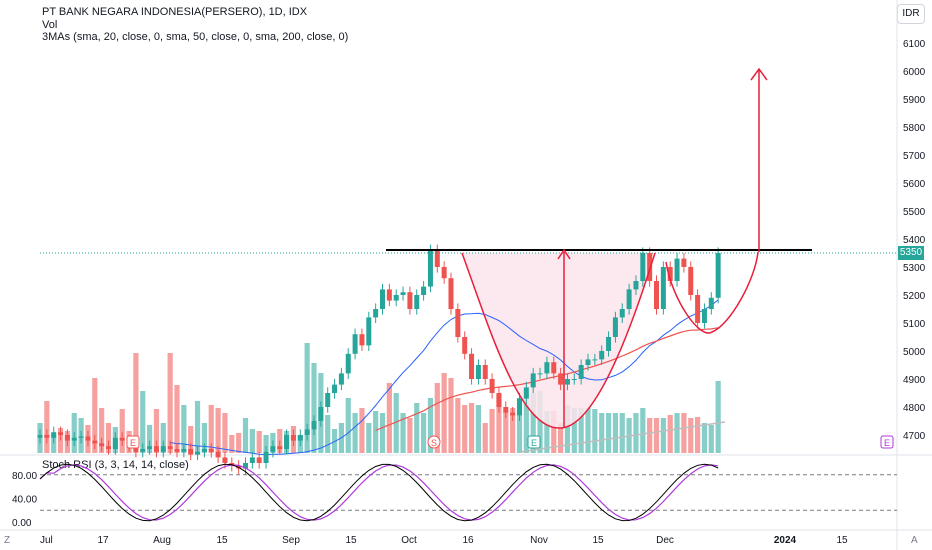  What do you see at coordinates (7, 540) in the screenshot?
I see `timezone-corner-label: Z` at bounding box center [7, 540].